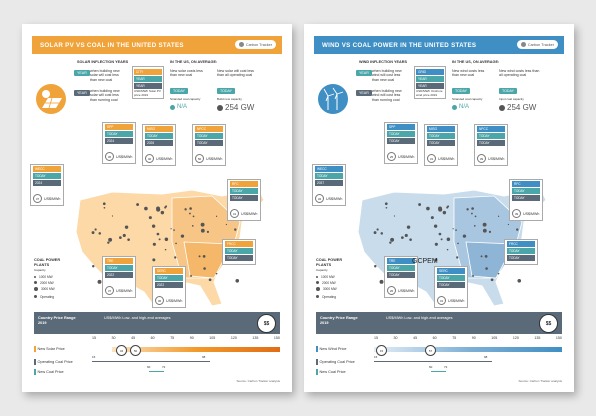 The width and height of the screenshot is (596, 416). I want to click on region-card-row: NPCC, so click(209, 129).